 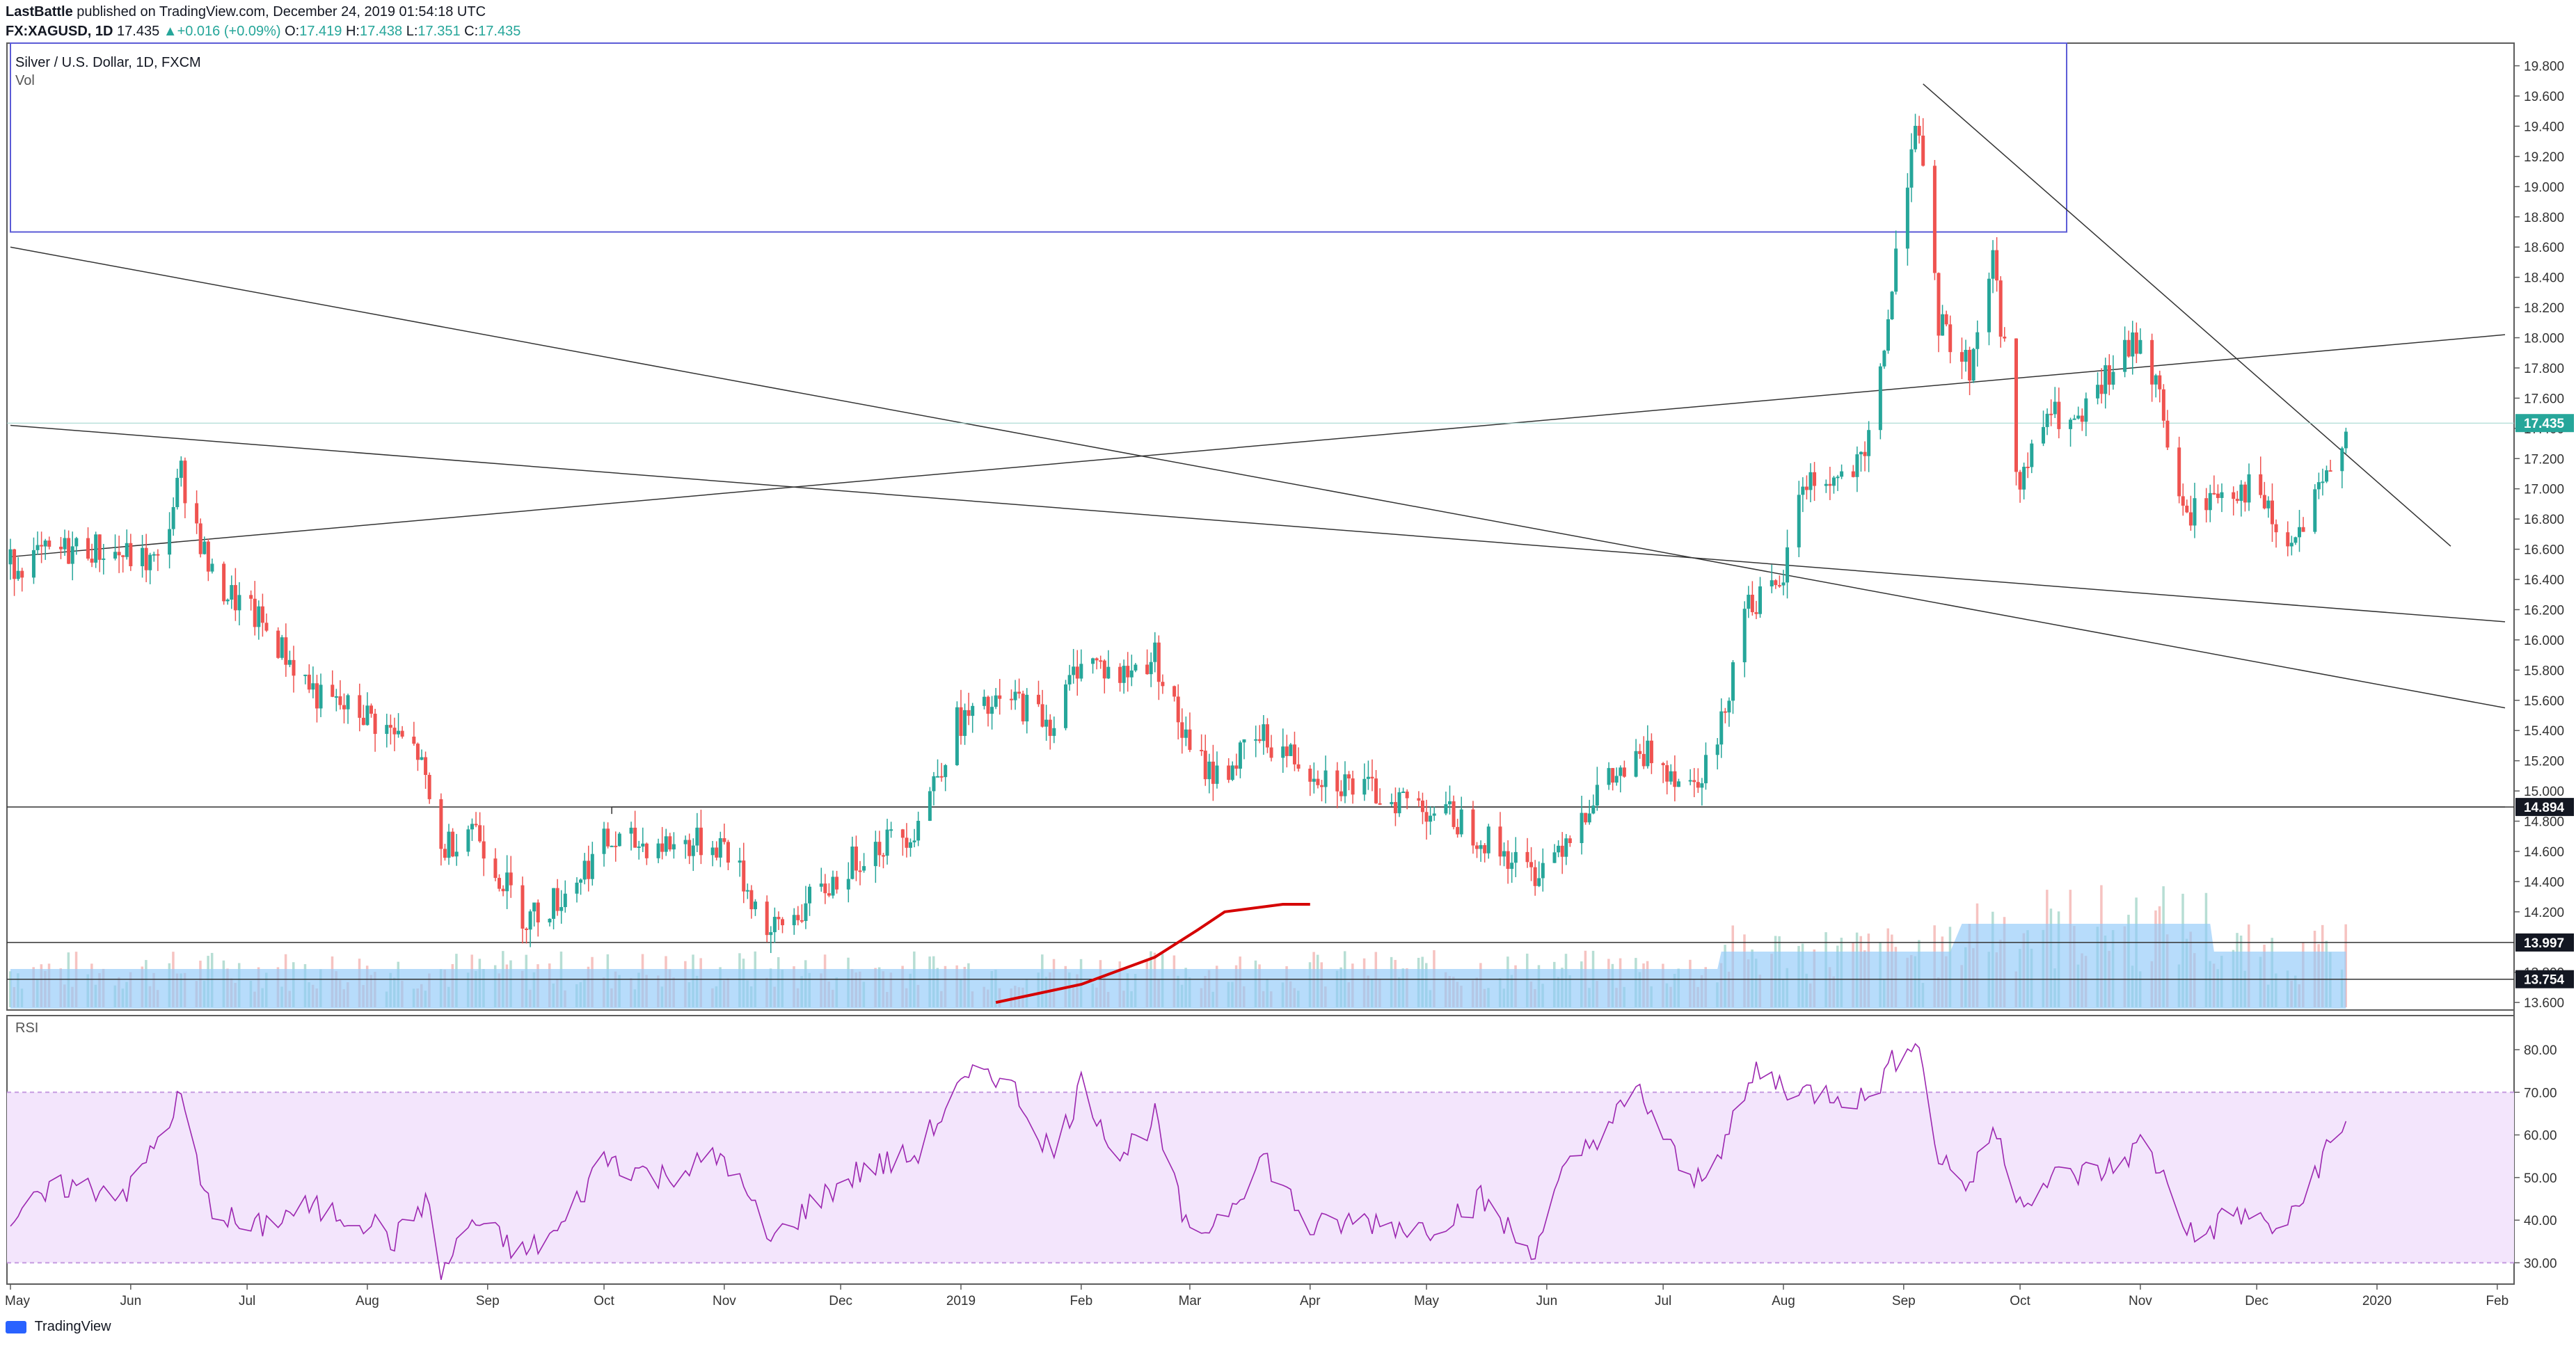 I want to click on rsi-tick-label: 60.00, so click(x=2540, y=1136).